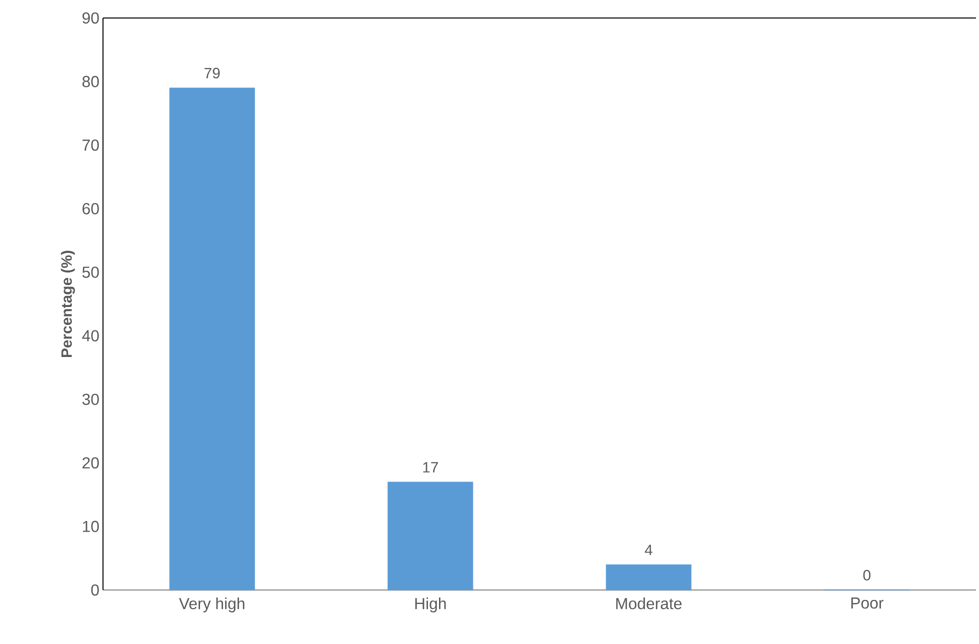 The width and height of the screenshot is (979, 644). I want to click on x-tick-label: Moderate, so click(649, 604).